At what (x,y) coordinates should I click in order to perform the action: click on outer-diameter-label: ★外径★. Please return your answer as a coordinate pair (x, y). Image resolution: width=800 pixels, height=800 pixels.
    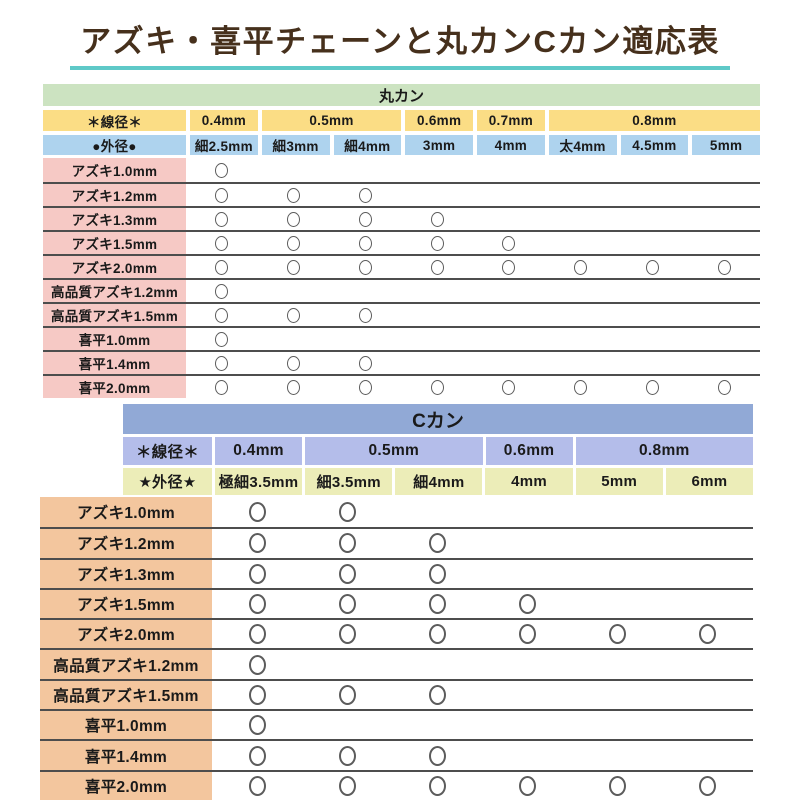
    Looking at the image, I should click on (167, 481).